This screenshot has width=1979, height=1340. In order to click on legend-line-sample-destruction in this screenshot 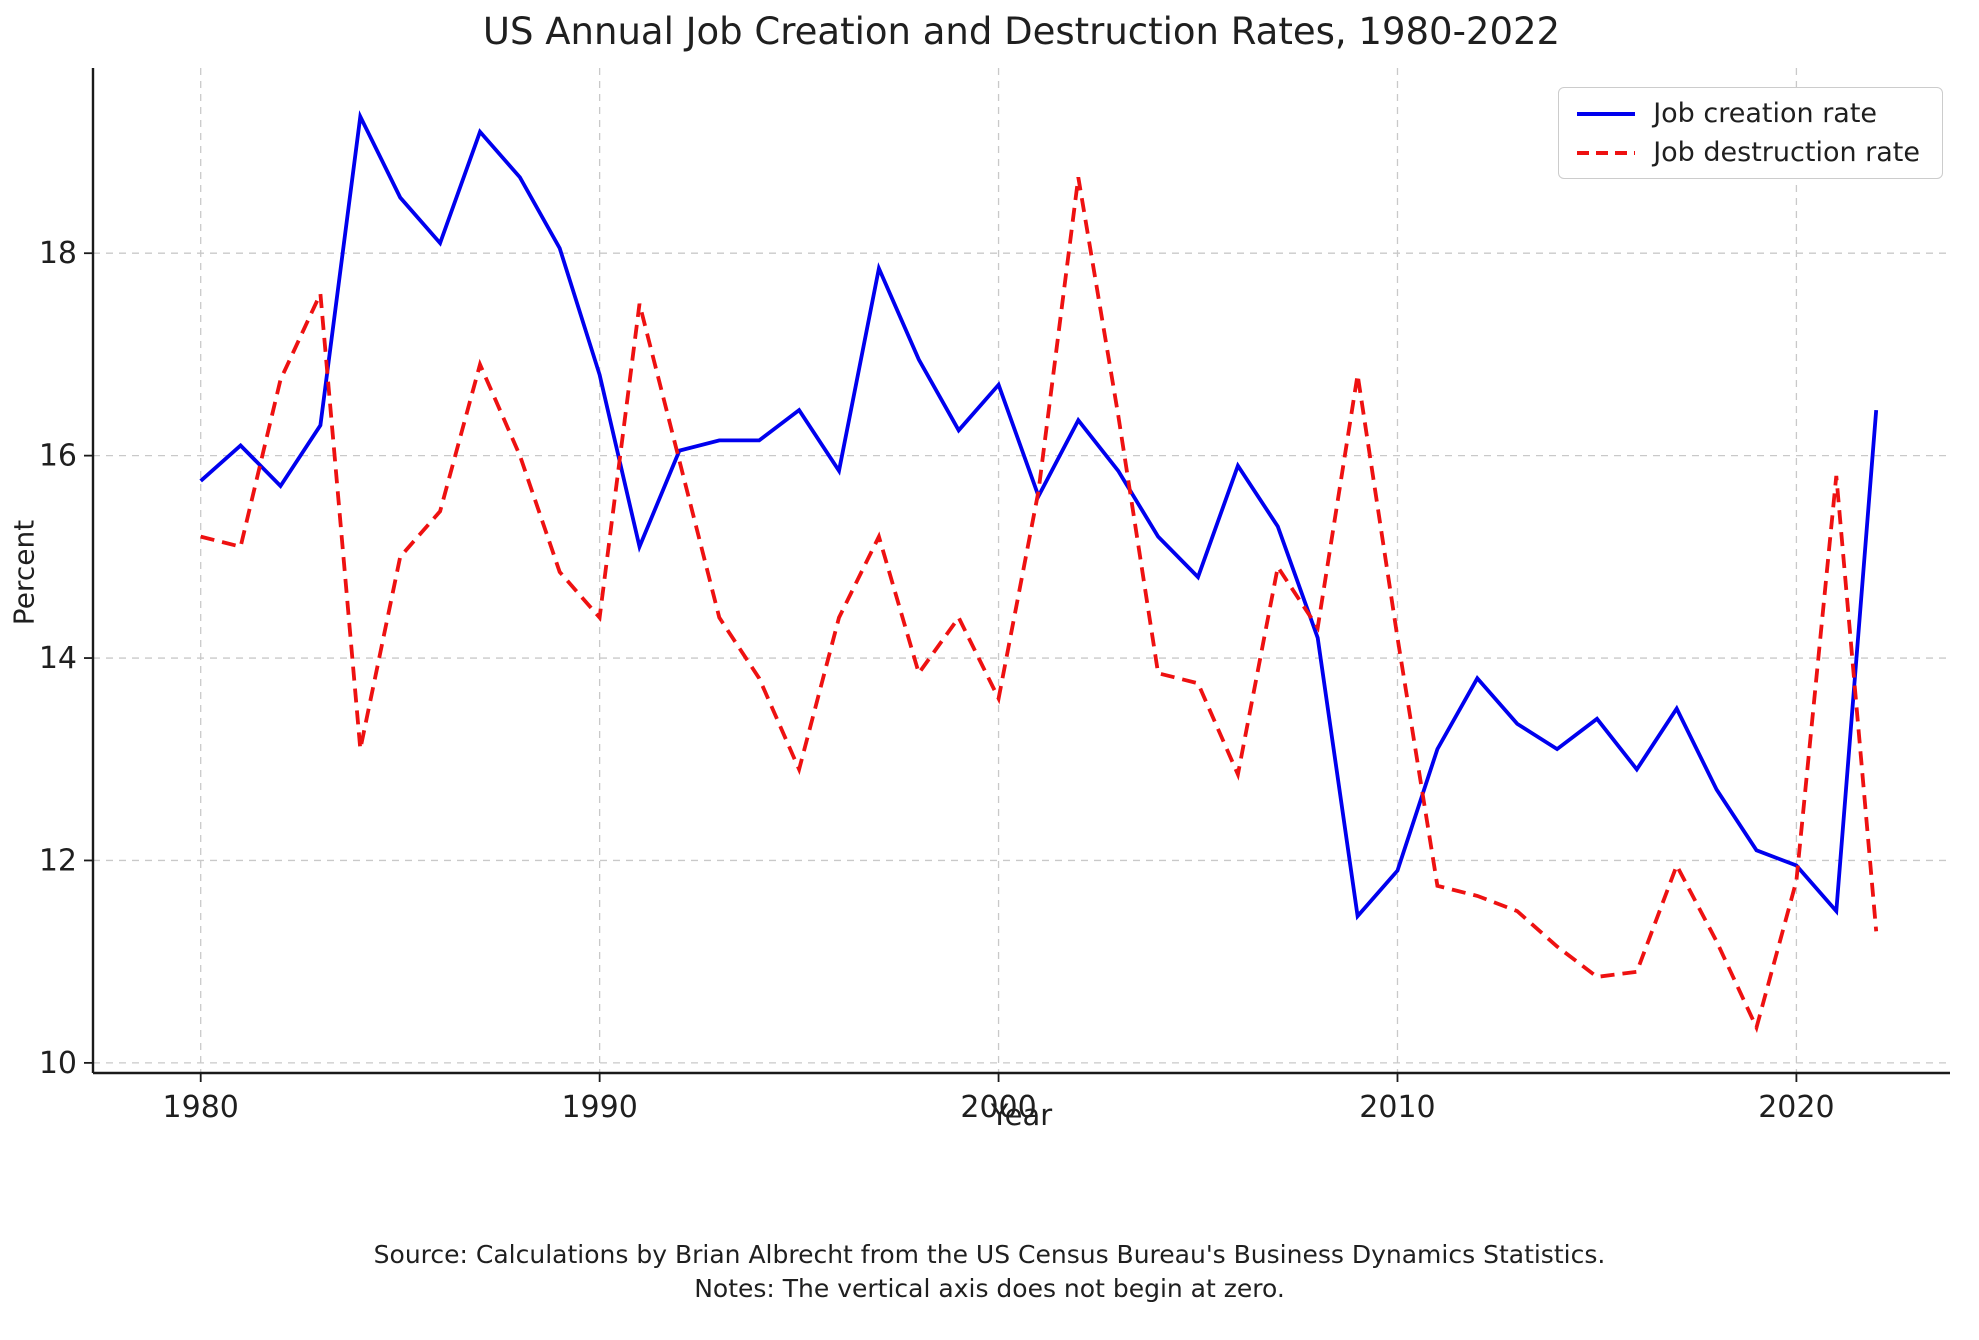, I will do `click(1606, 152)`.